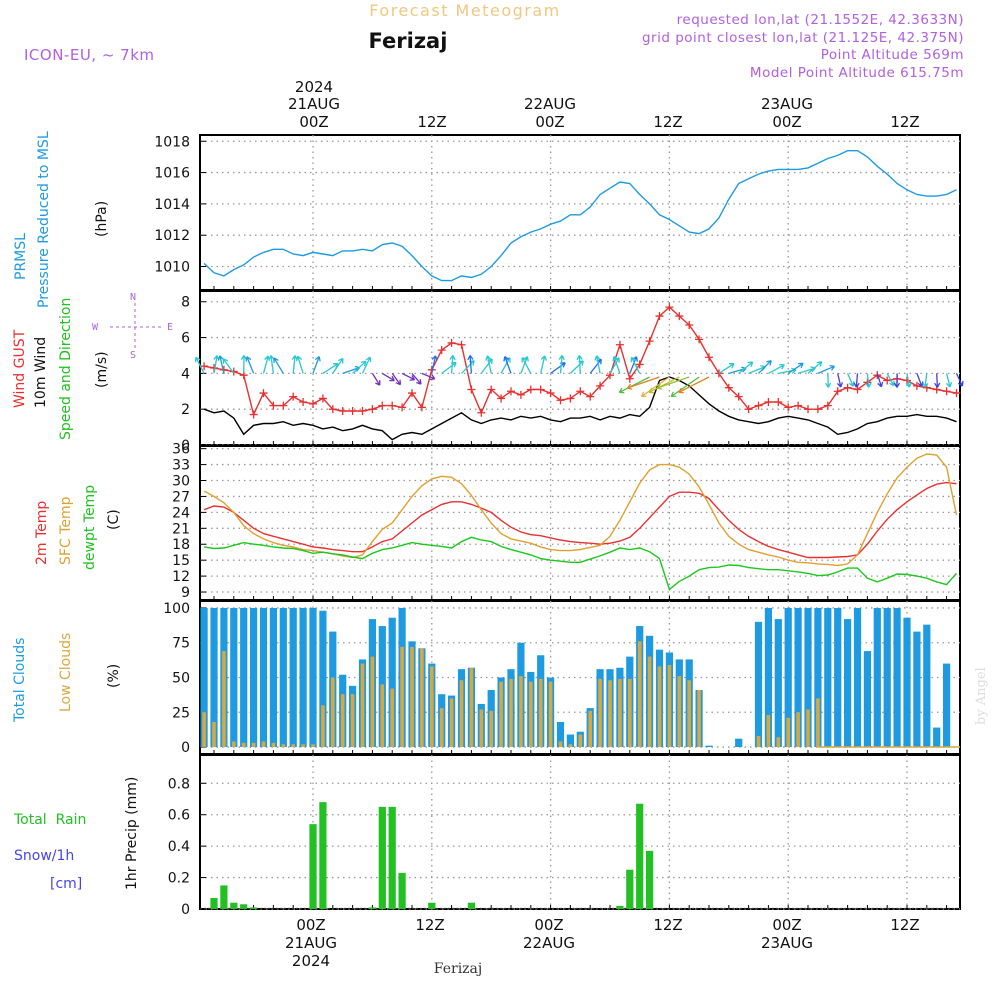  What do you see at coordinates (179, 784) in the screenshot?
I see `y-tick-label: 0.8` at bounding box center [179, 784].